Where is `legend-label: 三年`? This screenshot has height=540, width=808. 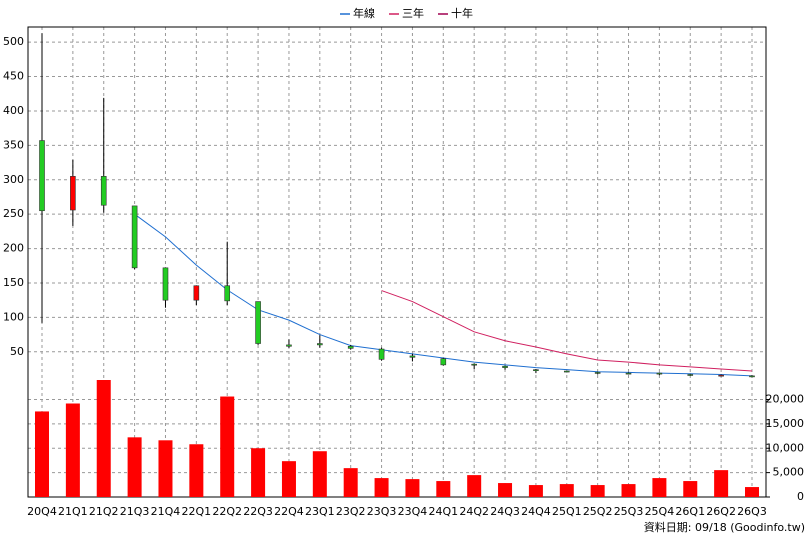 legend-label: 三年 is located at coordinates (413, 13).